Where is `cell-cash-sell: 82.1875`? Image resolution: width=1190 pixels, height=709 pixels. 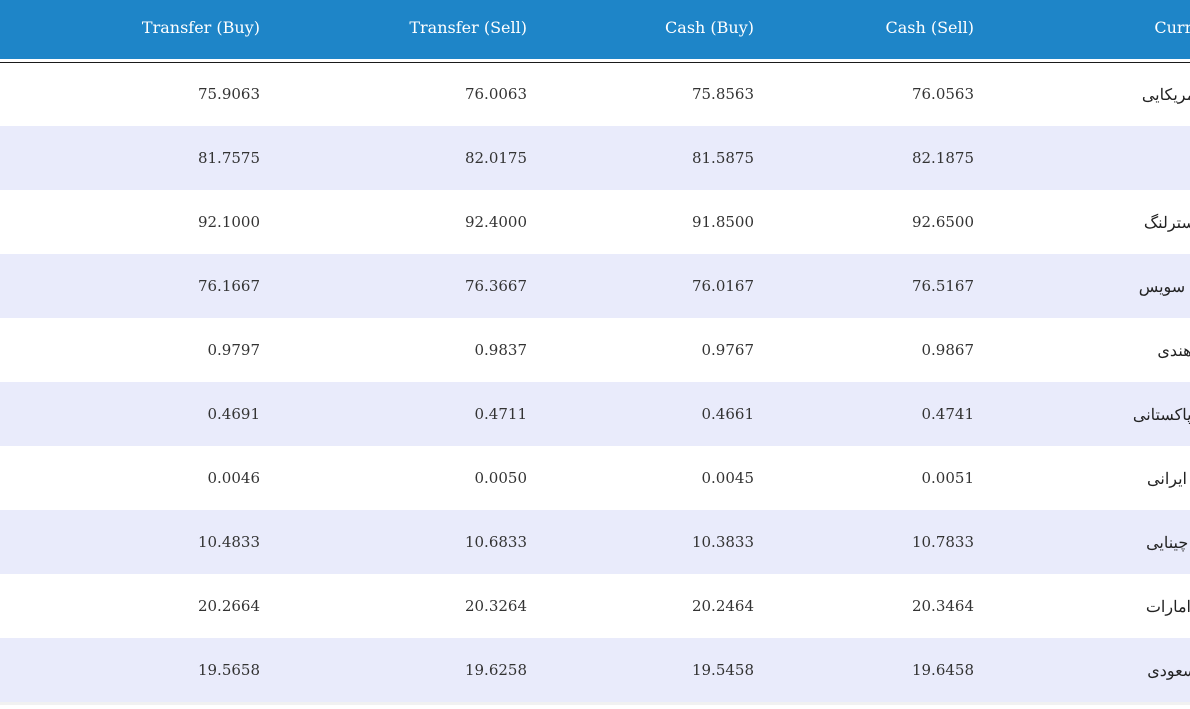
cell-cash-sell: 82.1875 is located at coordinates (942, 158).